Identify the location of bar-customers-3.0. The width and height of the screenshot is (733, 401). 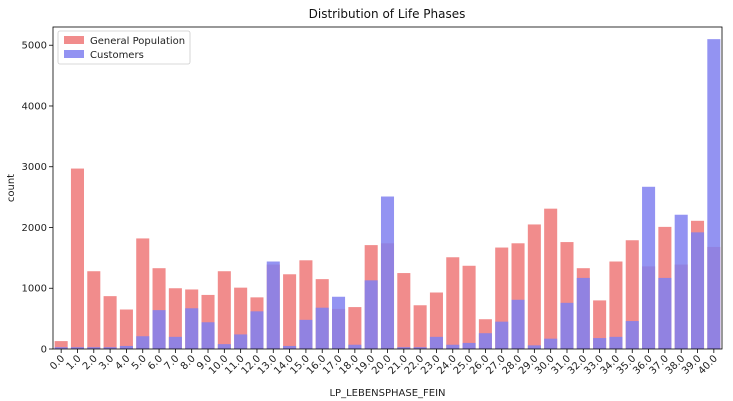
(110, 348).